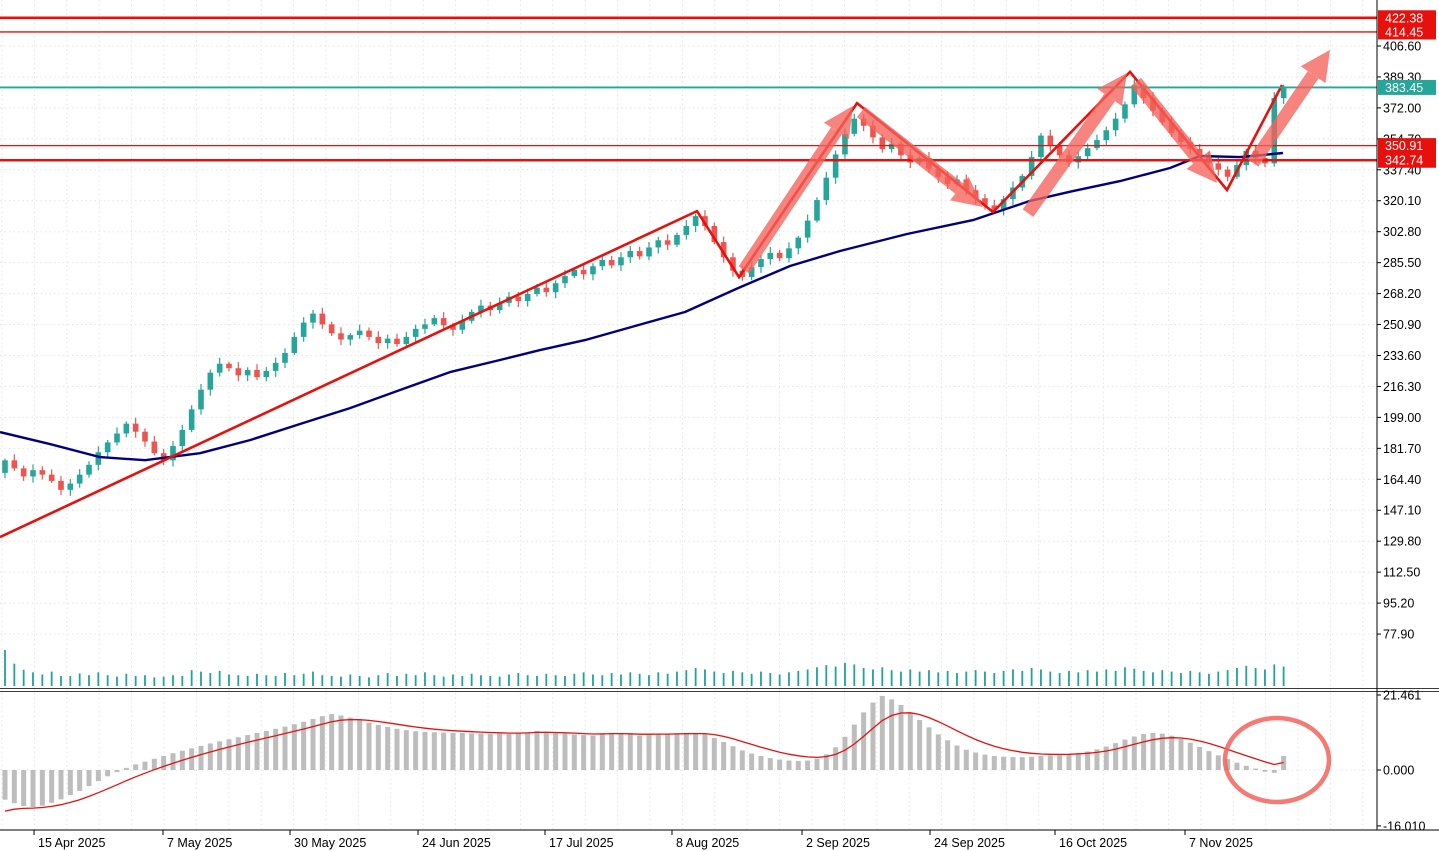  Describe the element at coordinates (1398, 635) in the screenshot. I see `price-tick-label: 77.90` at that location.